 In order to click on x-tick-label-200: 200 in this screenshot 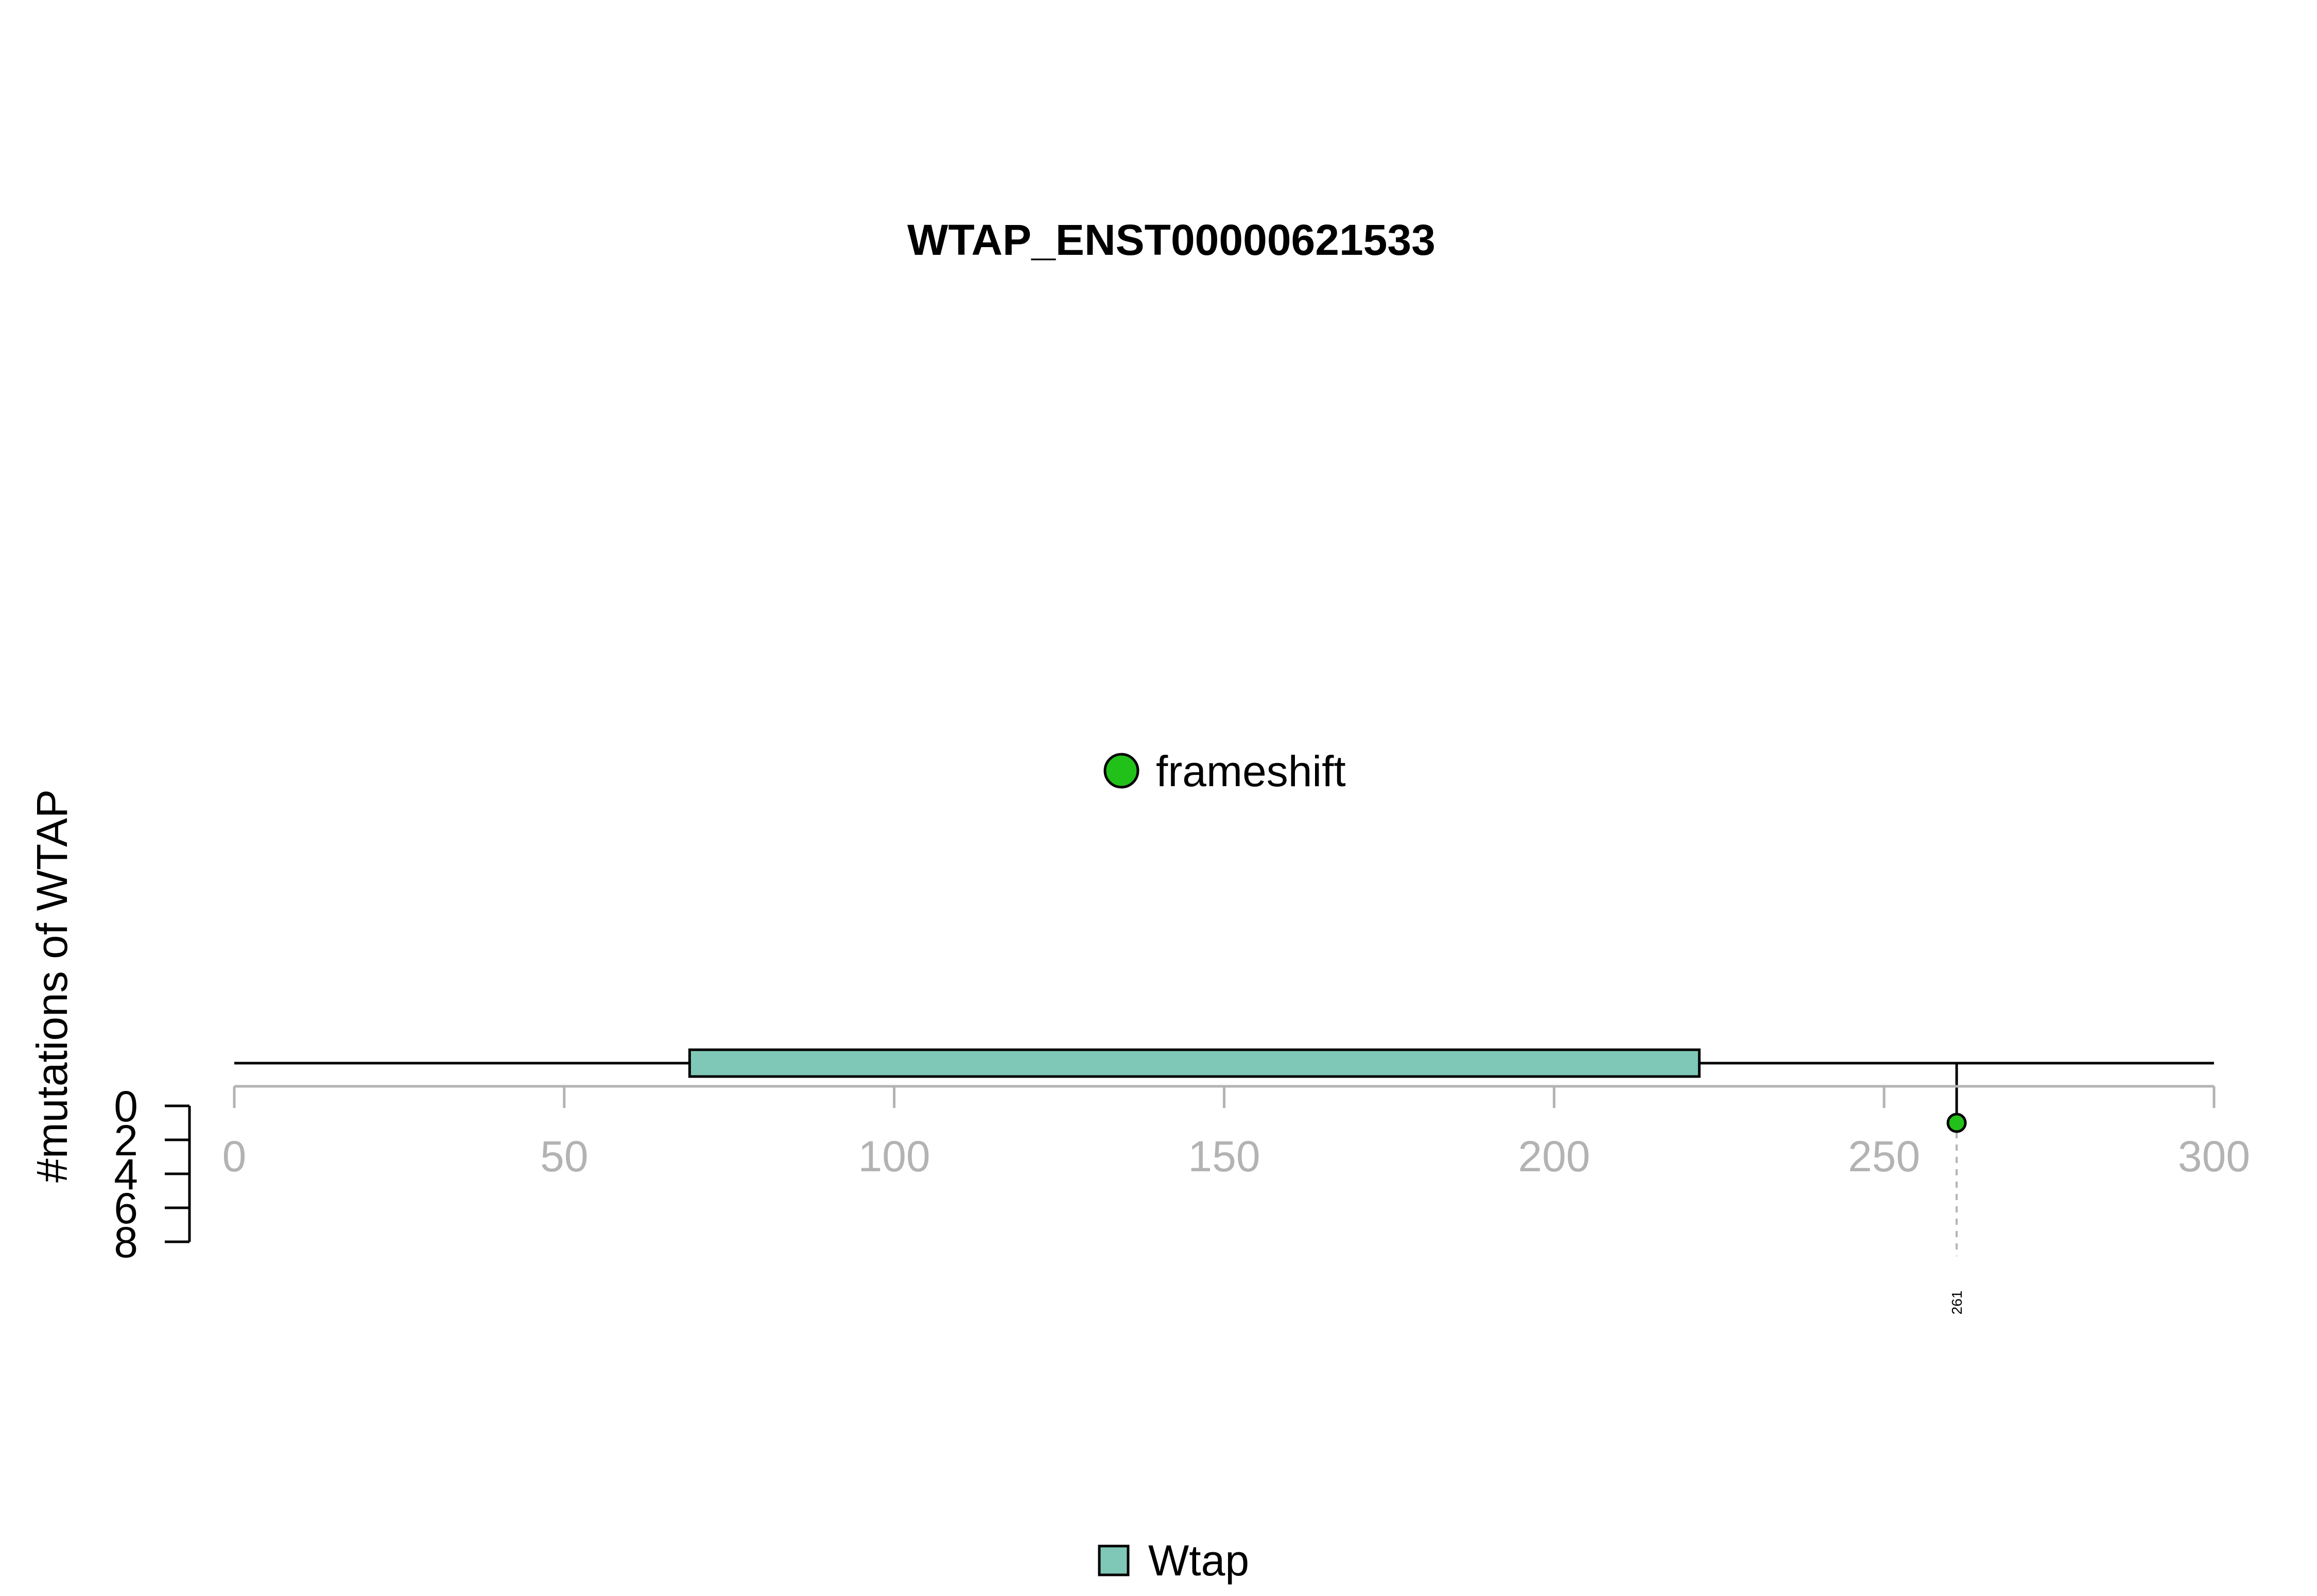, I will do `click(1554, 1157)`.